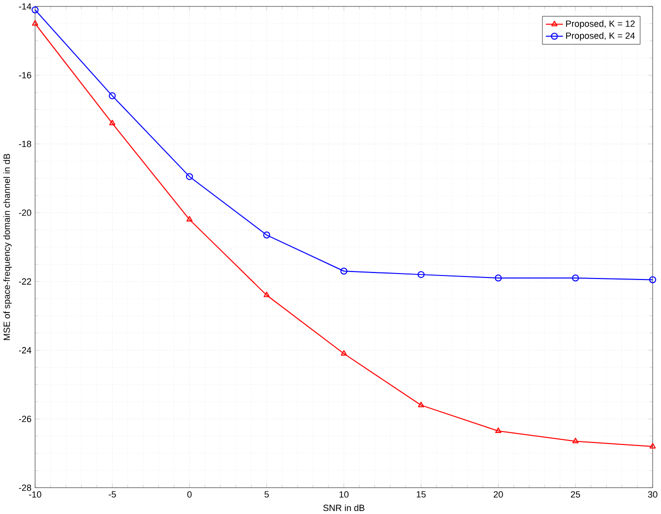 This screenshot has height=514, width=661. Describe the element at coordinates (25, 487) in the screenshot. I see `y-tick-label: -28` at that location.